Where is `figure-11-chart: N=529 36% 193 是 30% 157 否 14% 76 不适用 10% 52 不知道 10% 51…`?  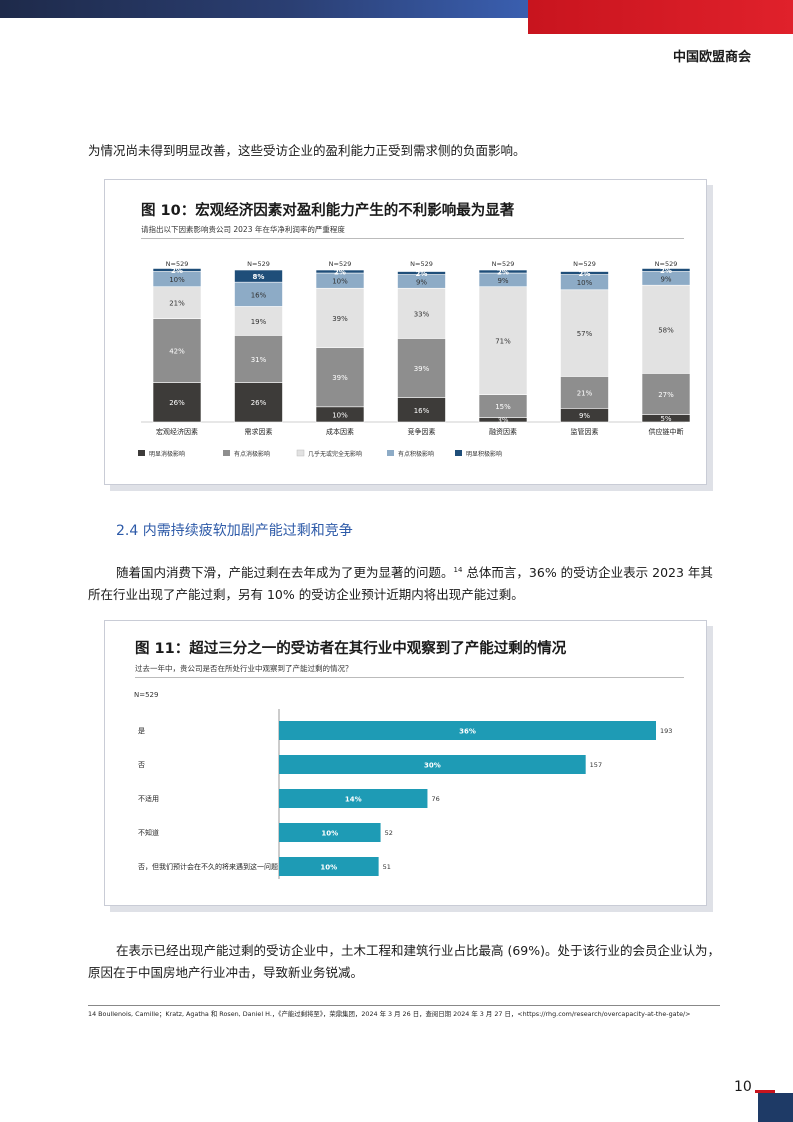 figure-11-chart: N=529 36% 193 是 30% 157 否 14% 76 不适用 10% 52 不知道 10% 51… is located at coordinates (403, 785).